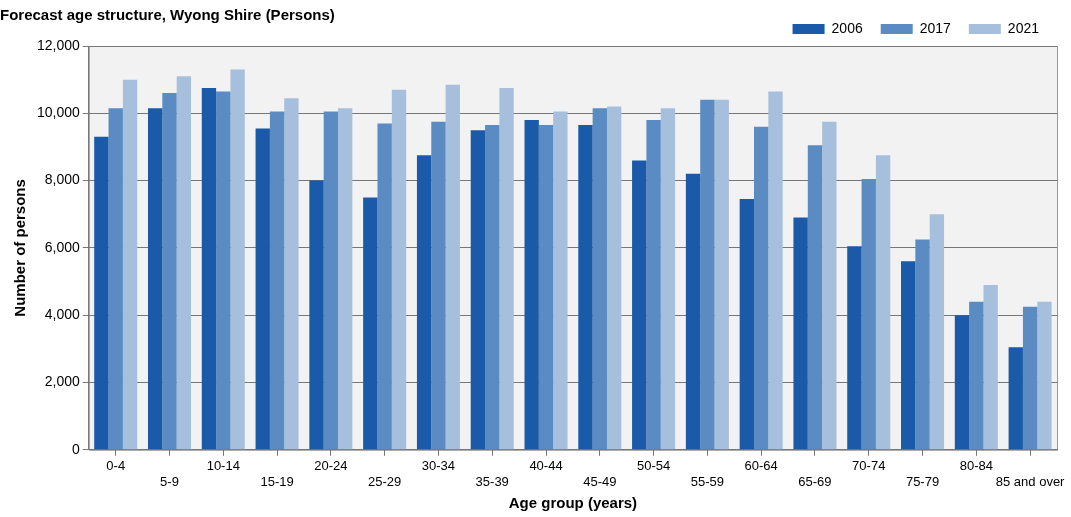  What do you see at coordinates (62, 381) in the screenshot?
I see `y-tick-label: 2,000` at bounding box center [62, 381].